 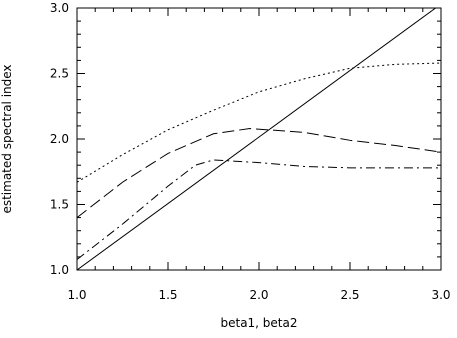 What do you see at coordinates (258, 295) in the screenshot?
I see `x-tick-label: 2.0` at bounding box center [258, 295].